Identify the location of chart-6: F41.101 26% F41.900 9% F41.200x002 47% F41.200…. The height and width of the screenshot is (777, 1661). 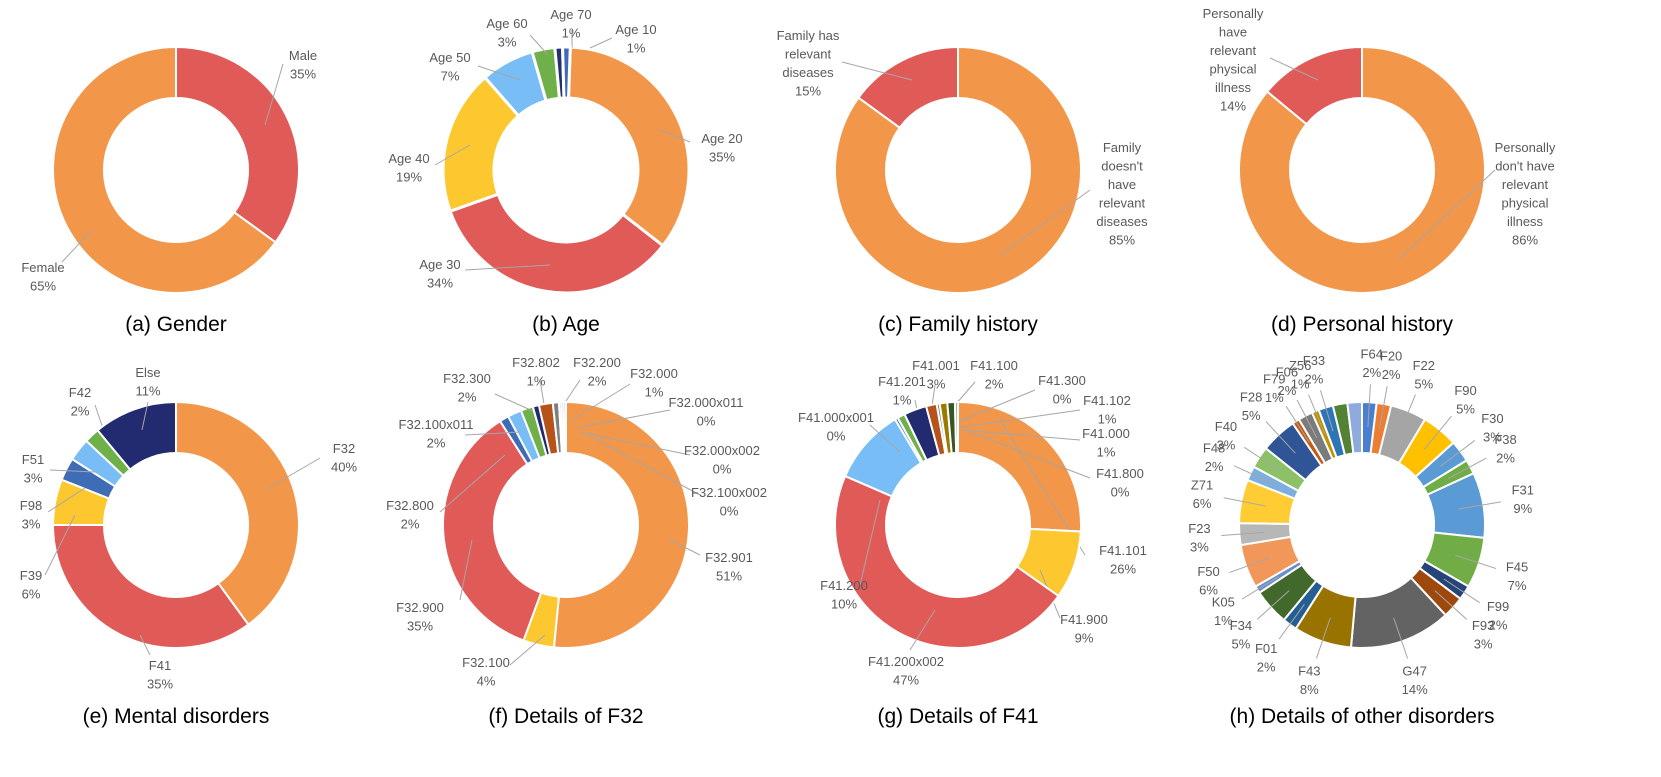
(972, 543).